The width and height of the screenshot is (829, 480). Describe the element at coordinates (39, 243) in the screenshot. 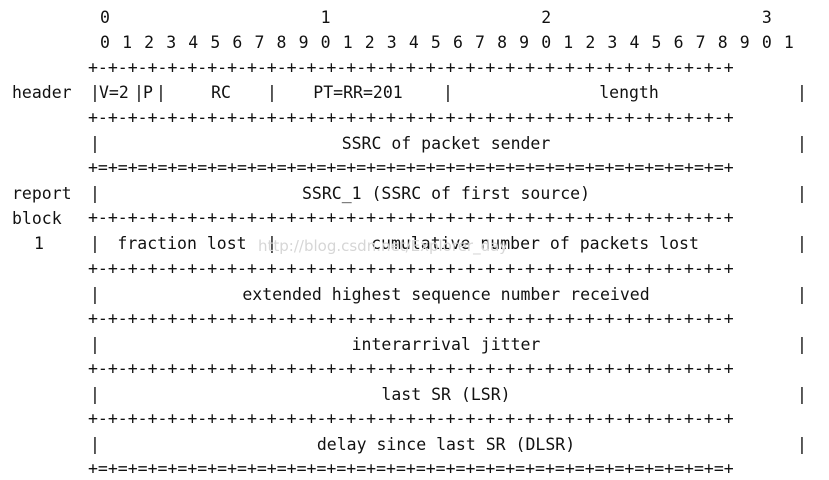

I see `side-label-block-number: 1` at that location.